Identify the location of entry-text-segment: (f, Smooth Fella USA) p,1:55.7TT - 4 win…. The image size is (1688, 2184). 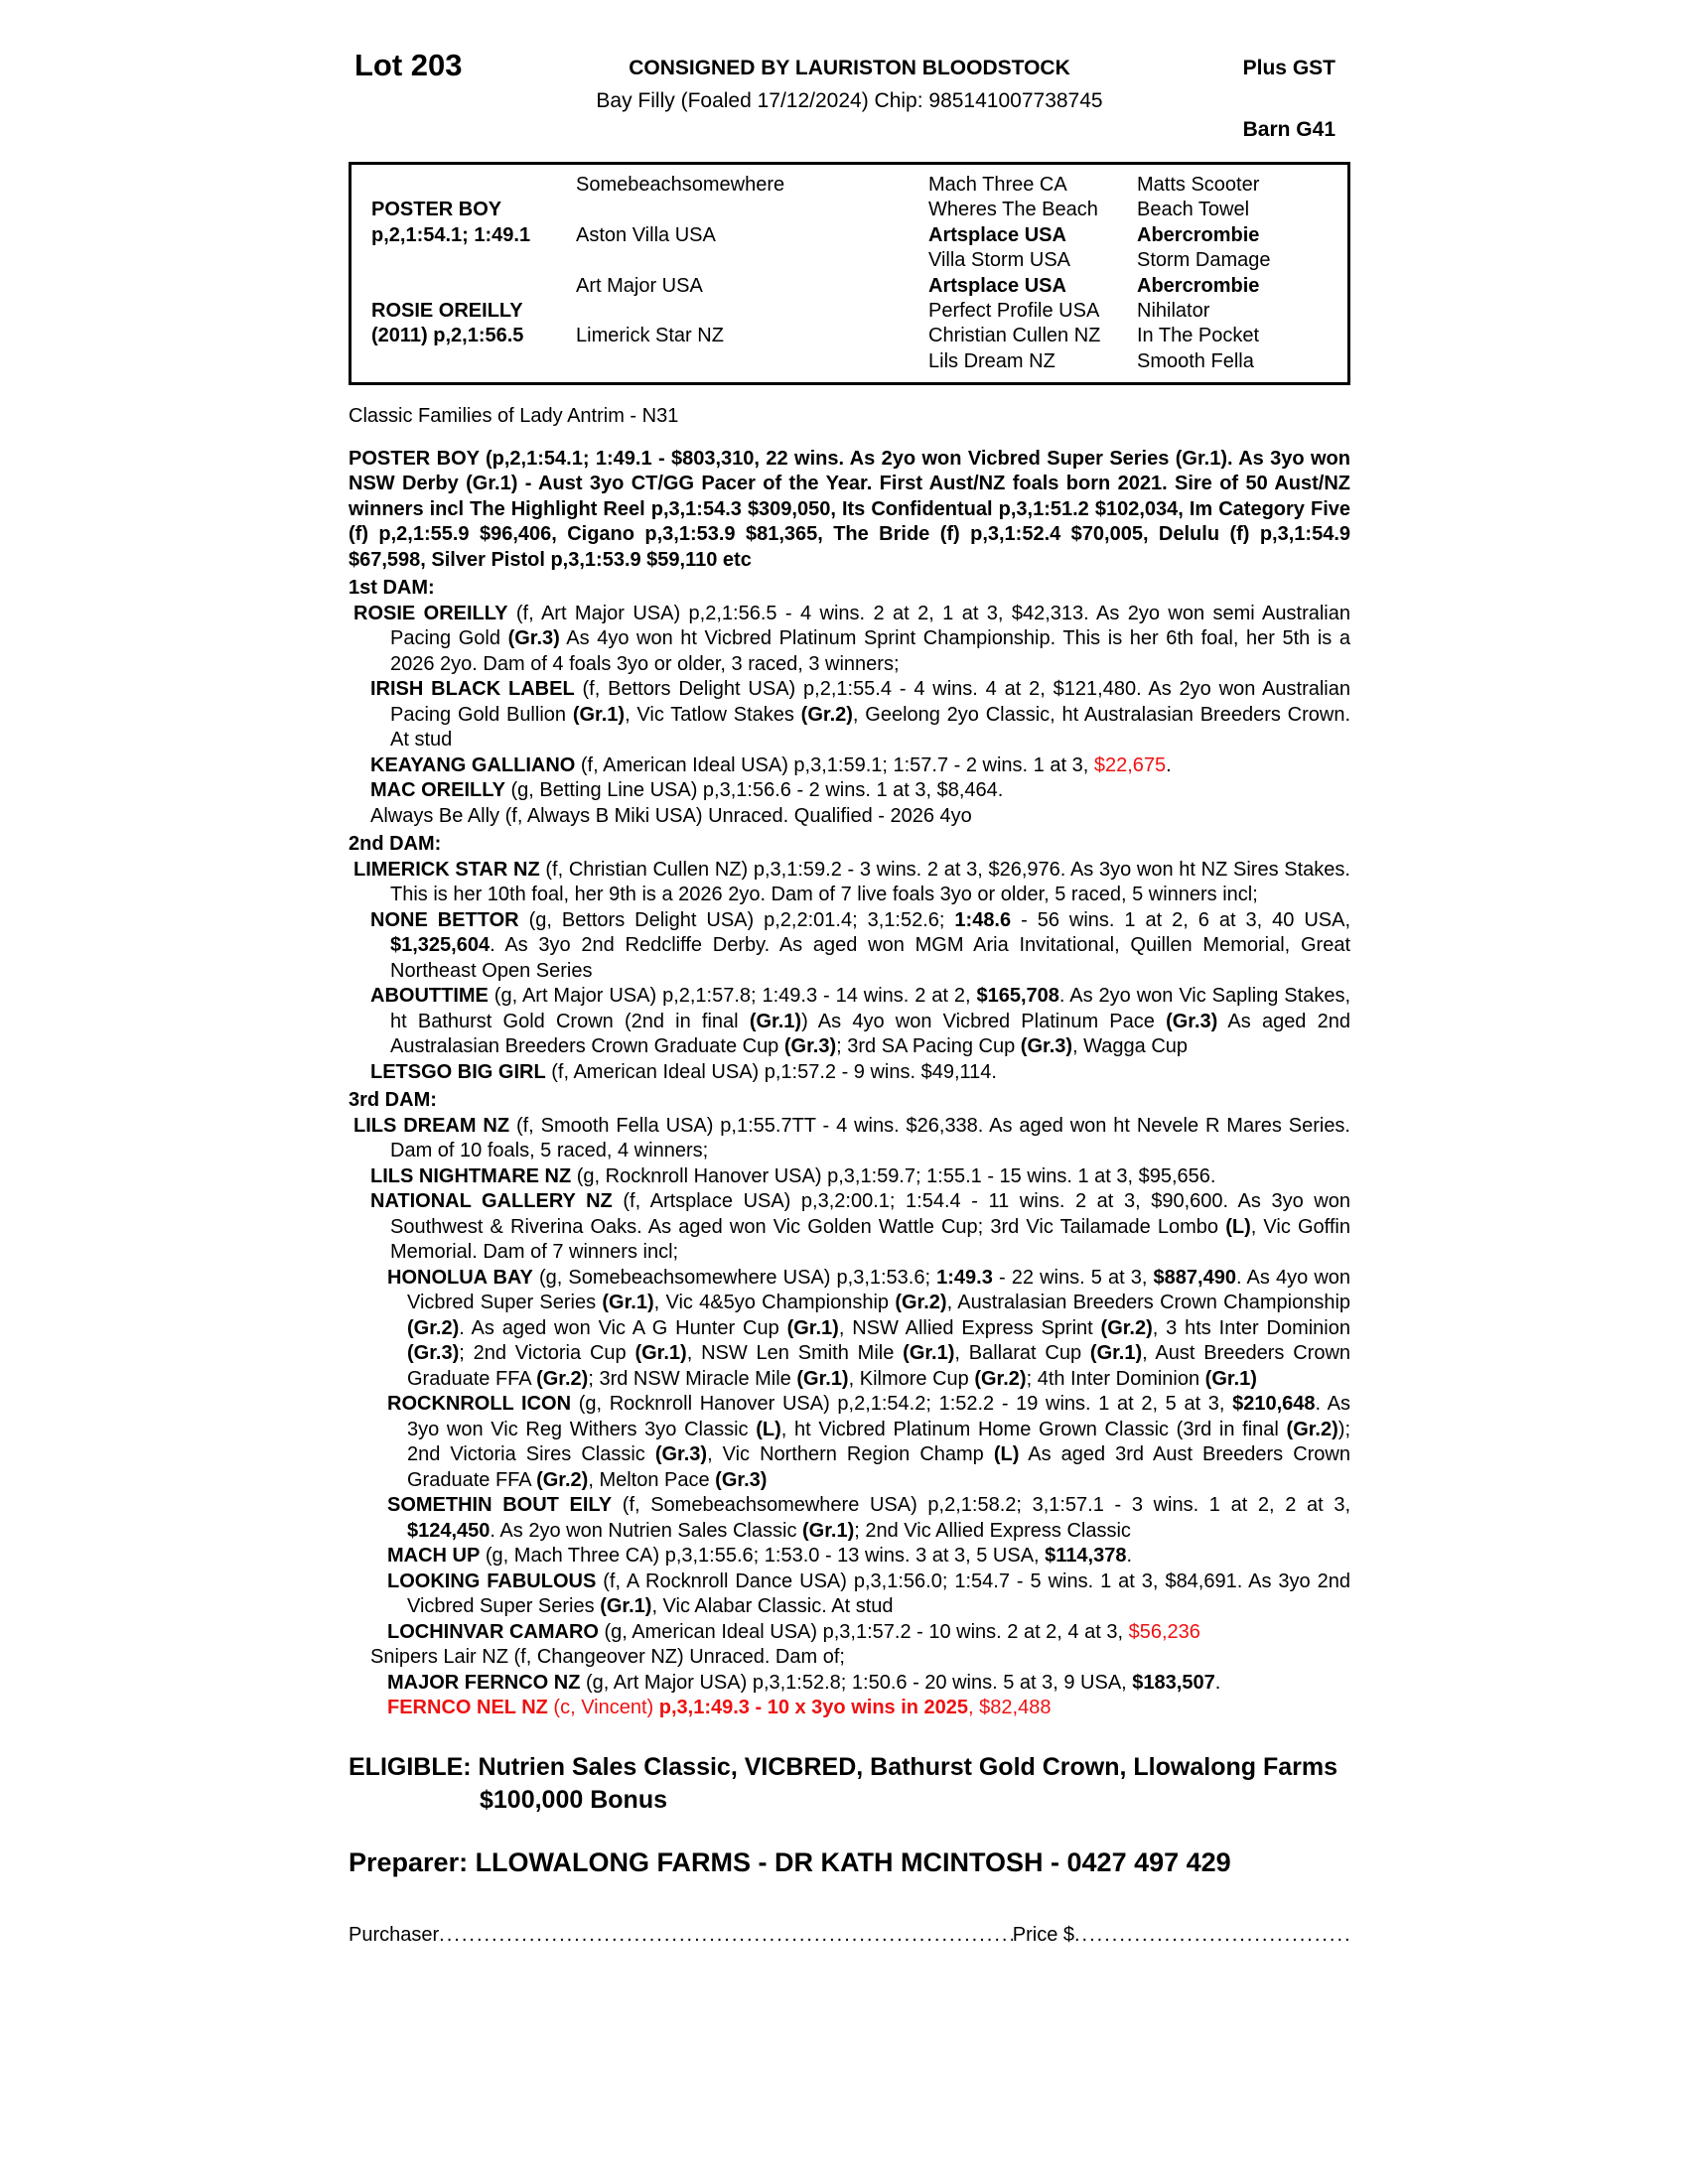
(870, 1138).